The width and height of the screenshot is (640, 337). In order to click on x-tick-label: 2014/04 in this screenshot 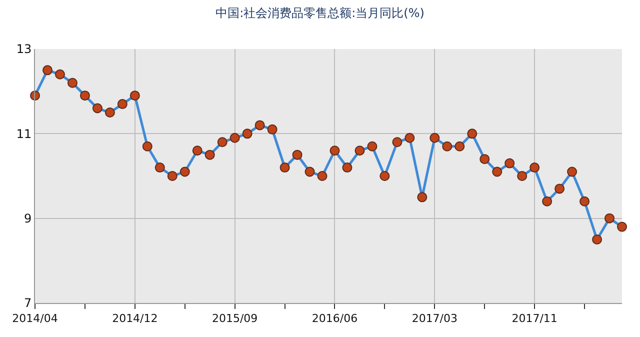, I will do `click(35, 319)`.